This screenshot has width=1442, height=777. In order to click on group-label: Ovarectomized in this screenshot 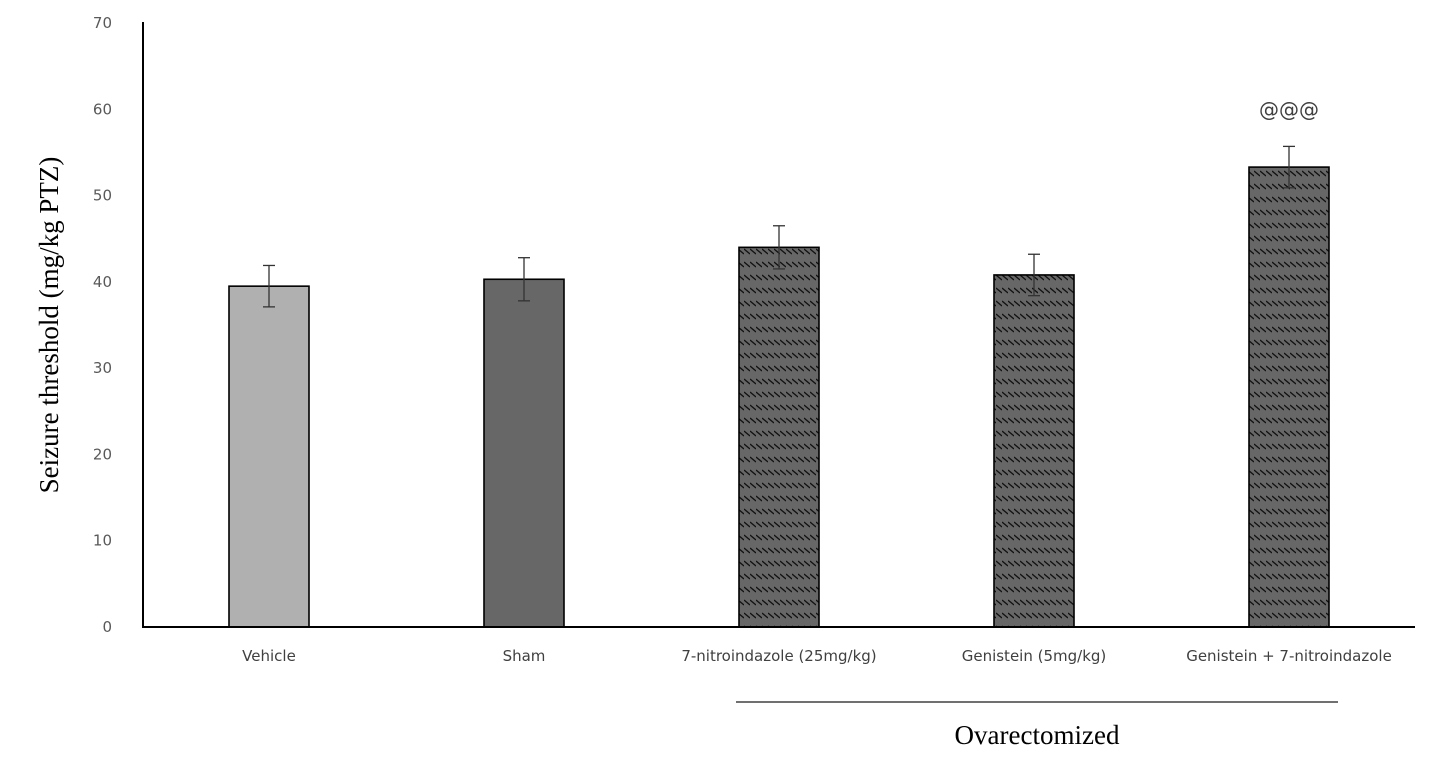, I will do `click(1037, 735)`.